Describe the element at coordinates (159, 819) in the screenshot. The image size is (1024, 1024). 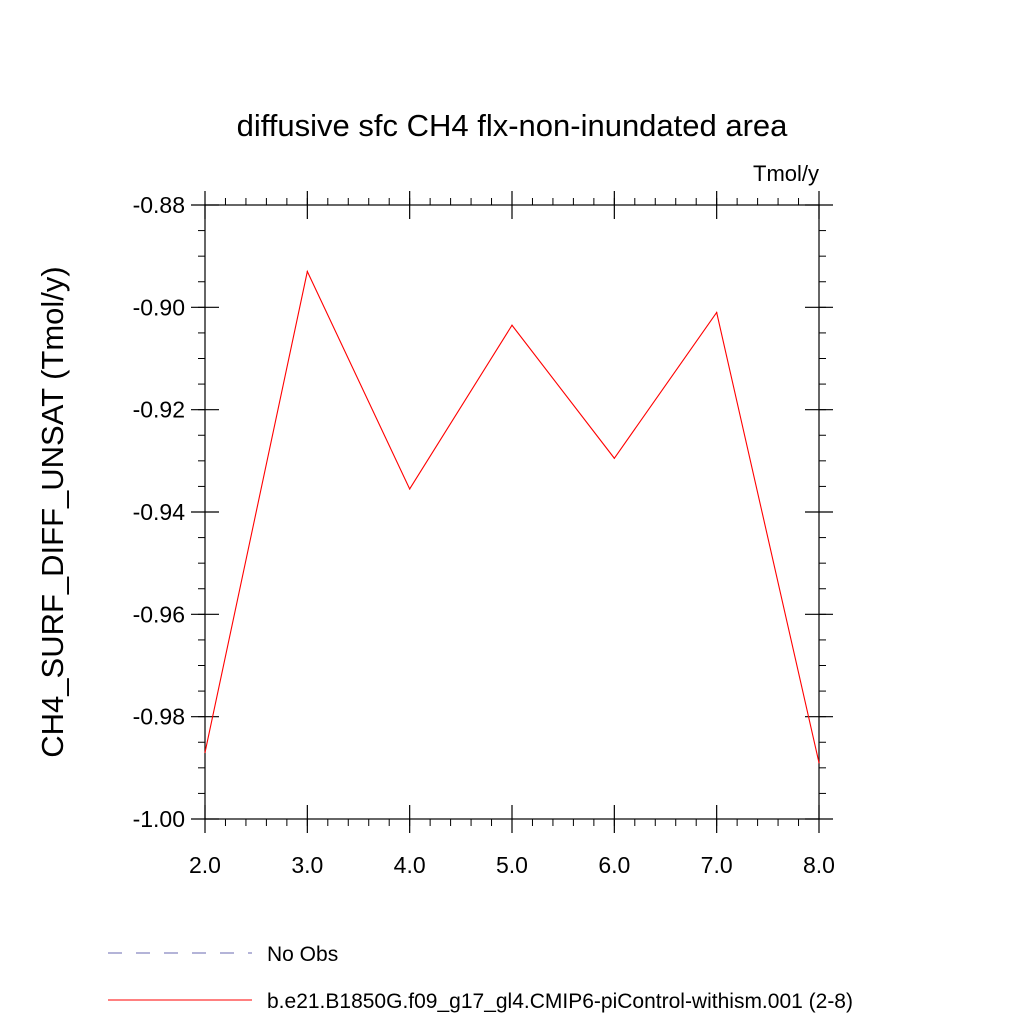
I see `y-tick-label: -1.00` at that location.